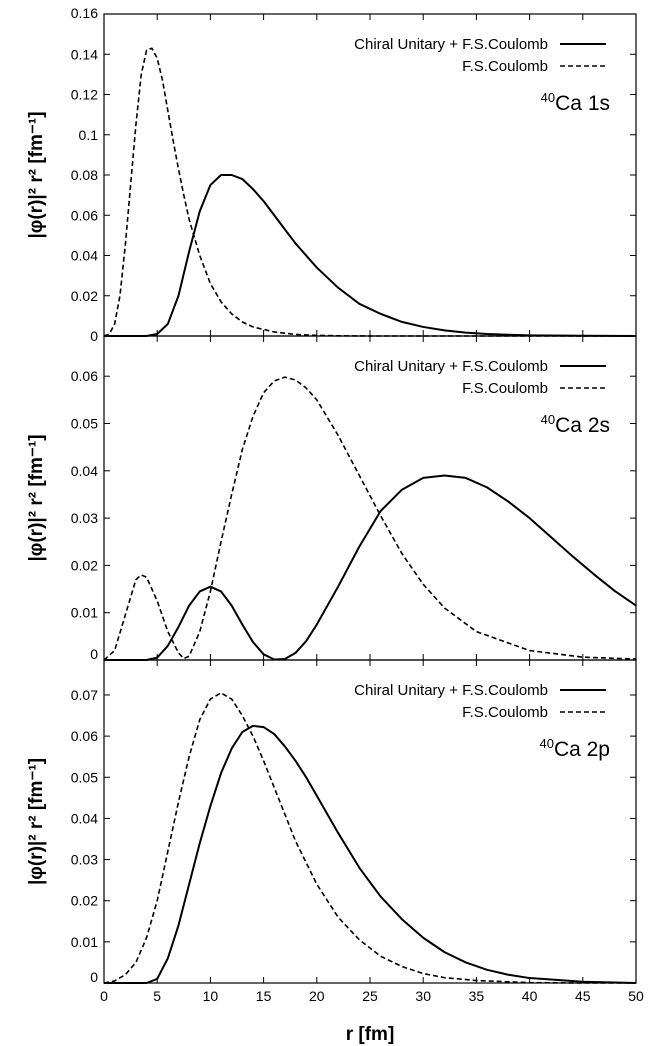 The width and height of the screenshot is (664, 1046). What do you see at coordinates (157, 996) in the screenshot?
I see `x-tick-label: 5` at bounding box center [157, 996].